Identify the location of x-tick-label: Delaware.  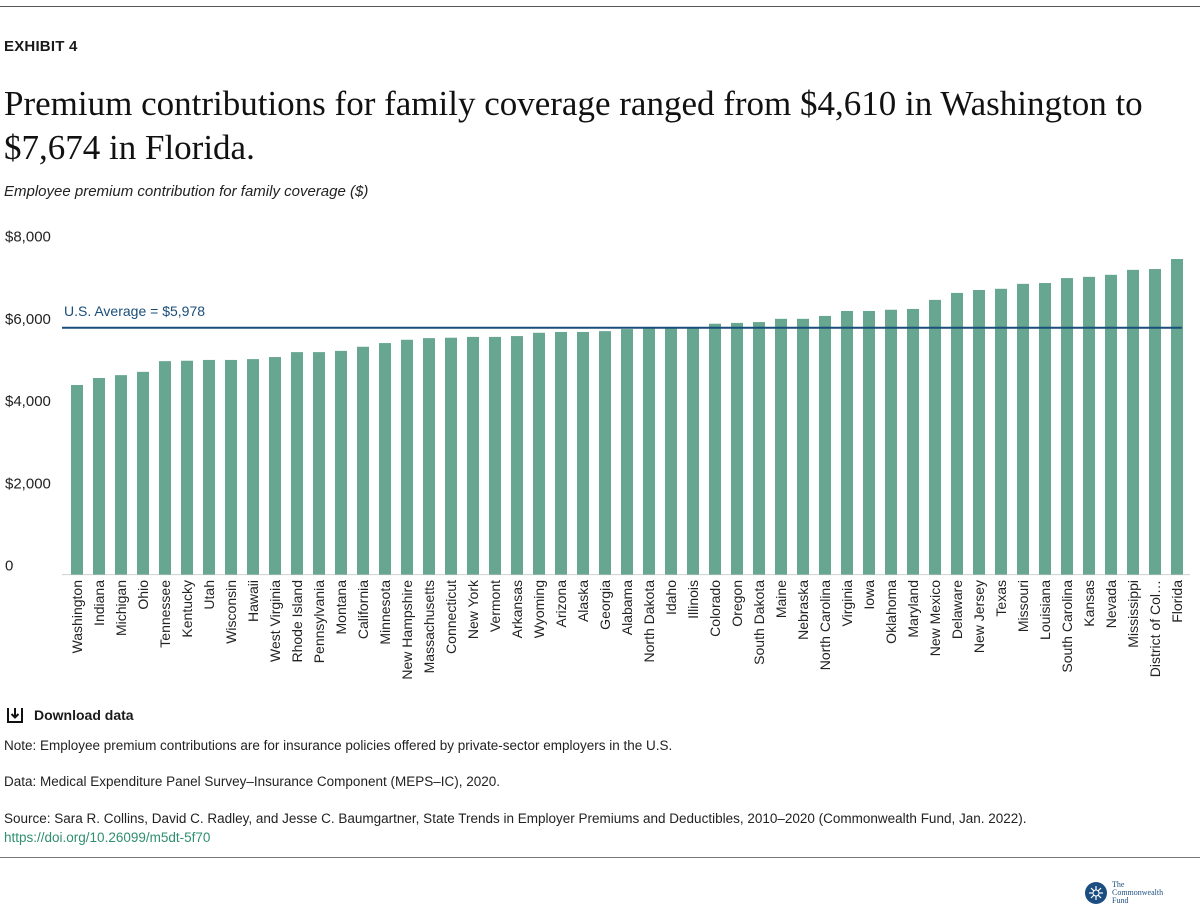
(957, 609).